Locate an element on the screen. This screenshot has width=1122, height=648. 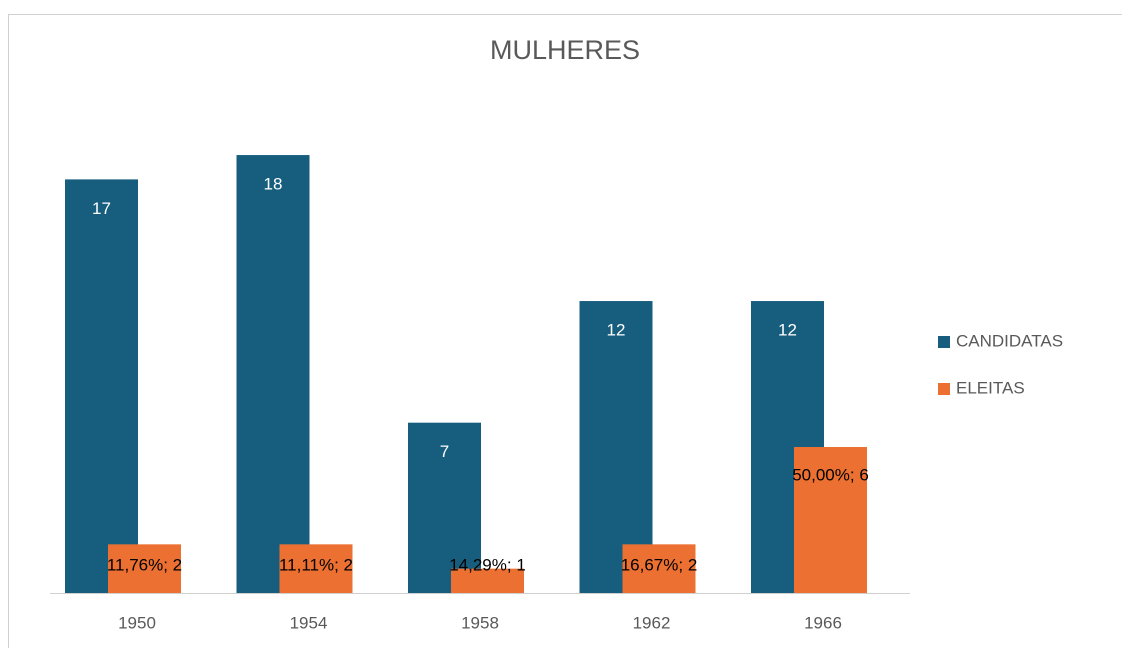
data-label: 11,11%; 2 is located at coordinates (316, 564).